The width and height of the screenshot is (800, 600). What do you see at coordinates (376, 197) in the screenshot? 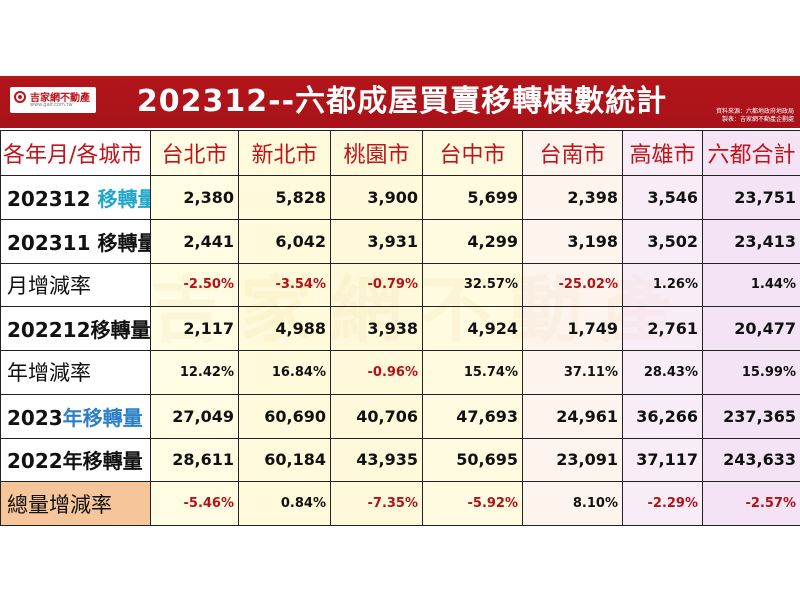
I see `table-cell: 3,900` at bounding box center [376, 197].